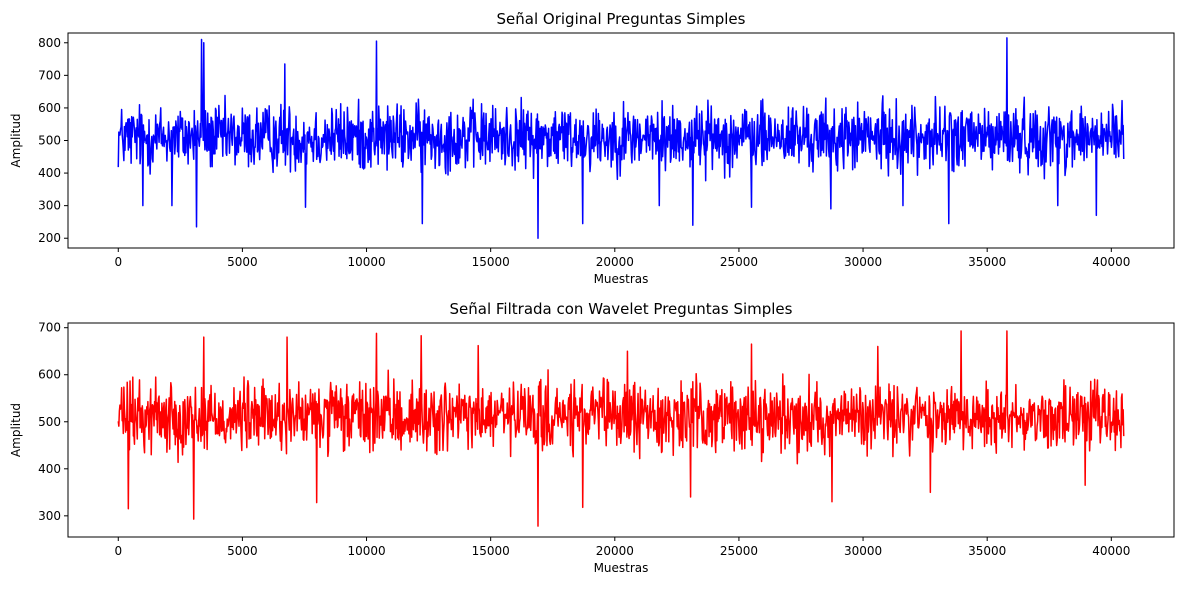 The width and height of the screenshot is (1189, 590). What do you see at coordinates (49, 238) in the screenshot?
I see `y-tick-label: 200` at bounding box center [49, 238].